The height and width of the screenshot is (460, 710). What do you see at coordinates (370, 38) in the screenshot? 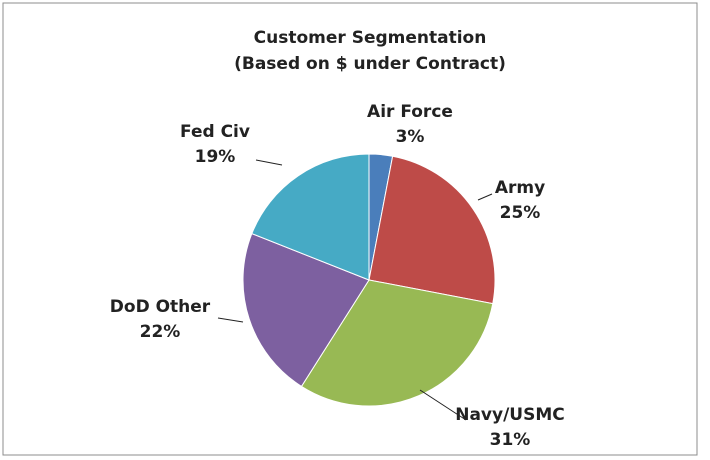
I see `chart-title: Customer Segmentation` at bounding box center [370, 38].